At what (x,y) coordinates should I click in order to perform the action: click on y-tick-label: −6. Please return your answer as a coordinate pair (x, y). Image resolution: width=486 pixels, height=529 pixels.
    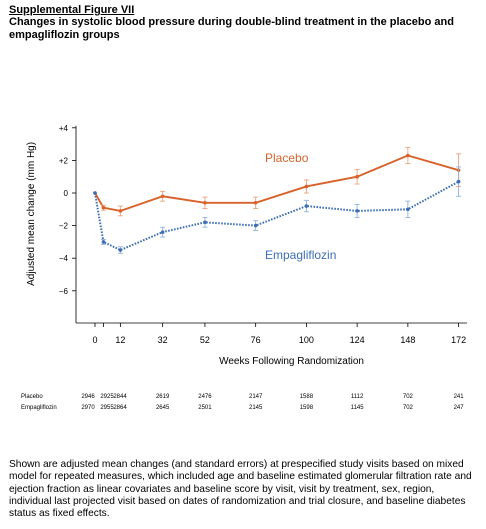
    Looking at the image, I should click on (64, 291).